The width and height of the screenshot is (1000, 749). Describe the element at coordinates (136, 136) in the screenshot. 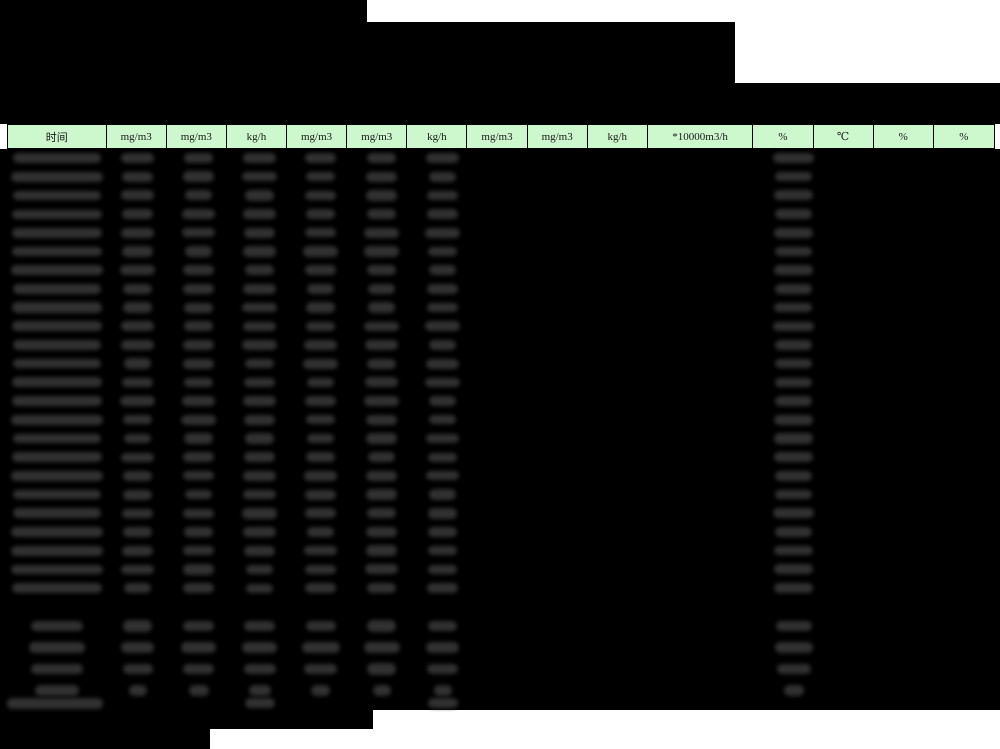

I see `header-cell-unit-mg-m3-1: mg/m3` at that location.